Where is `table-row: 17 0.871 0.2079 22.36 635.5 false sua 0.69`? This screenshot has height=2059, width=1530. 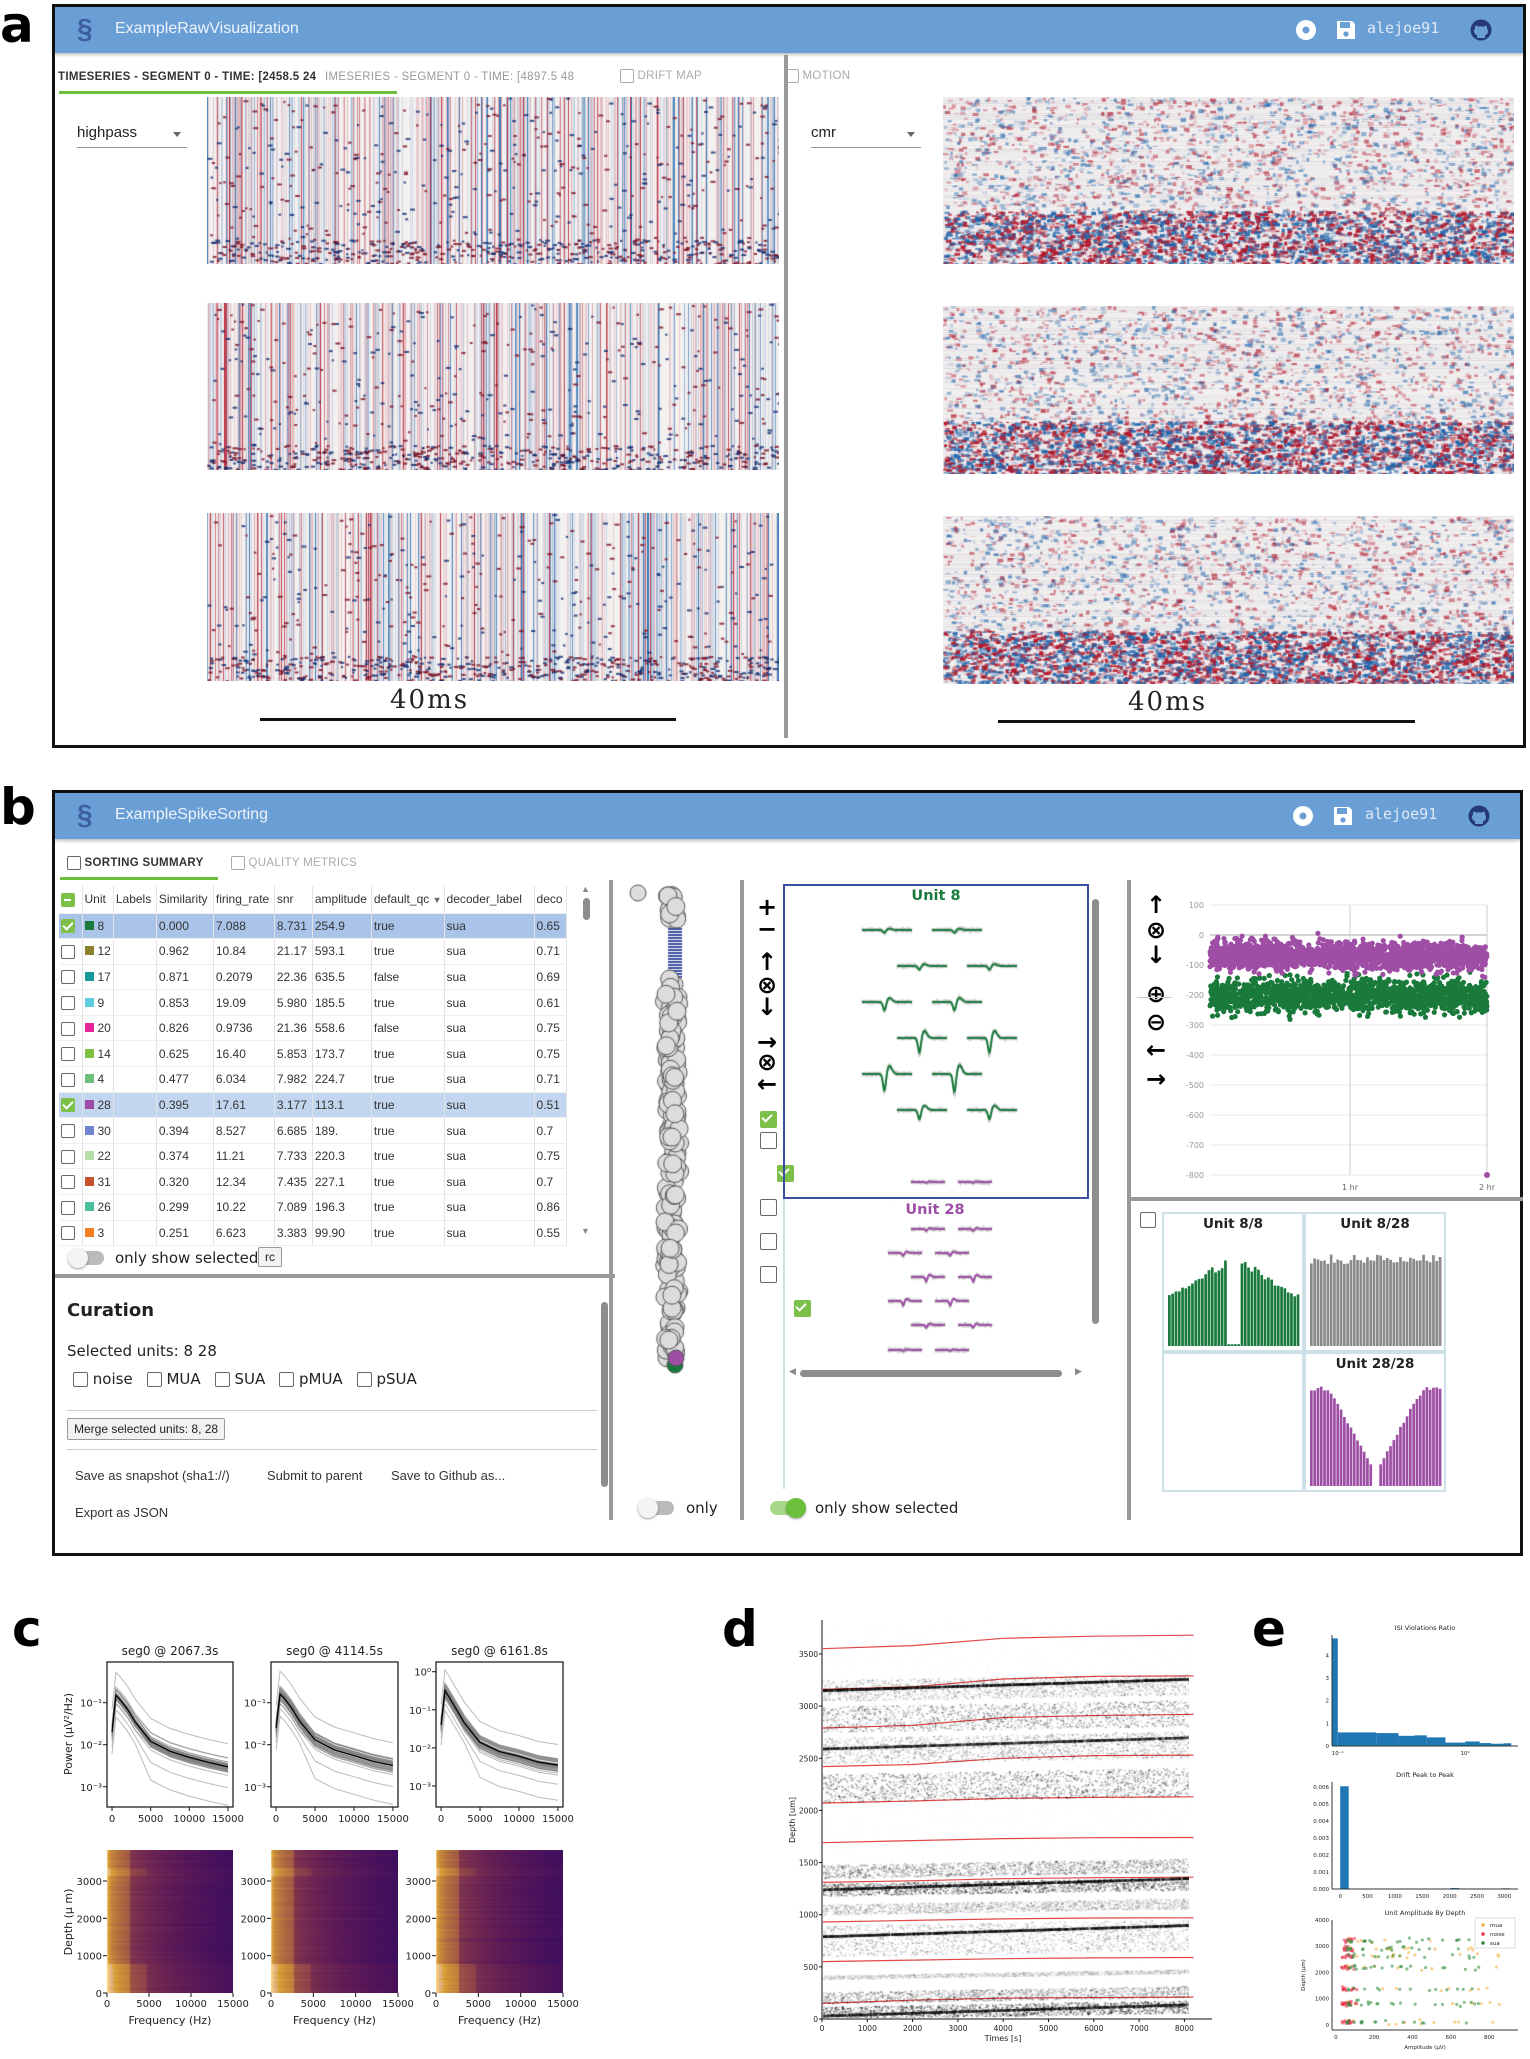 table-row: 17 0.871 0.2079 22.36 635.5 false sua 0.69 is located at coordinates (313, 977).